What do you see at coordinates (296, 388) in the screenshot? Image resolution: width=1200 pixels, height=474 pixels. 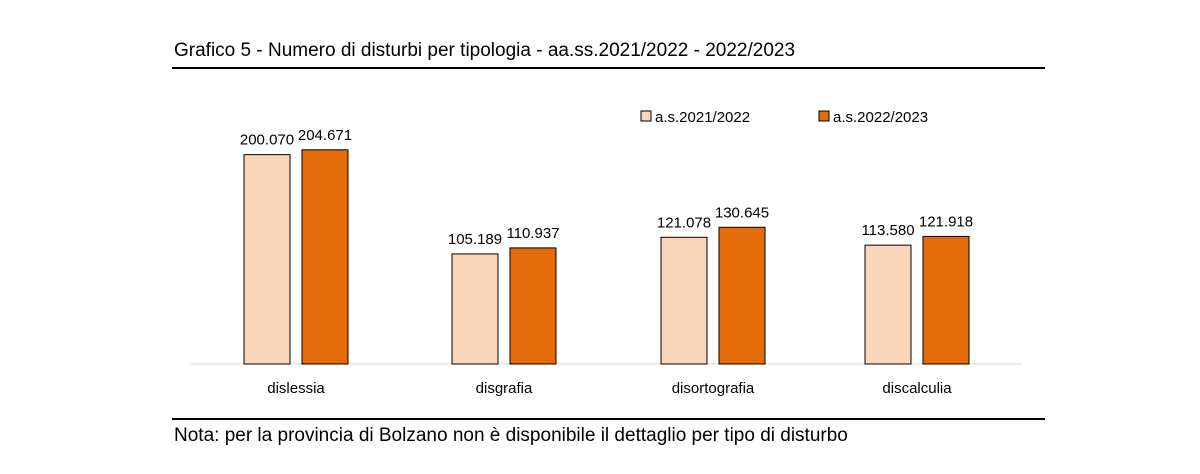 I see `category-label-dislessia: dislessia` at bounding box center [296, 388].